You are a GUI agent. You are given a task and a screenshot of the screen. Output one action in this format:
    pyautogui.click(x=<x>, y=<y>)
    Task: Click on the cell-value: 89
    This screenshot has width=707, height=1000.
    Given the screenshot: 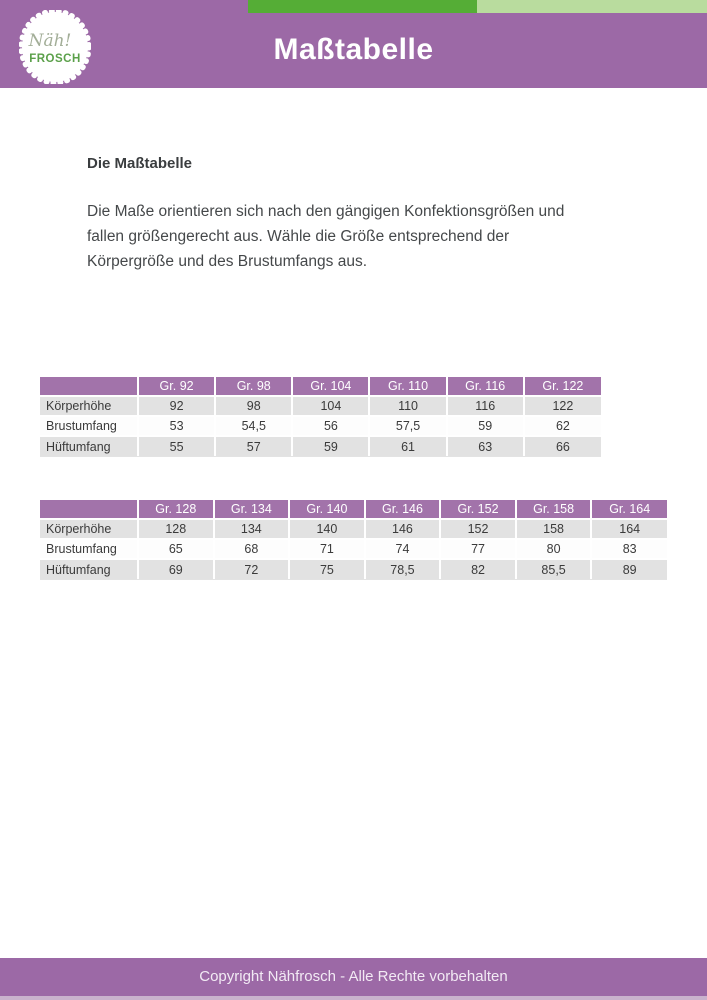 What is the action you would take?
    pyautogui.click(x=629, y=569)
    